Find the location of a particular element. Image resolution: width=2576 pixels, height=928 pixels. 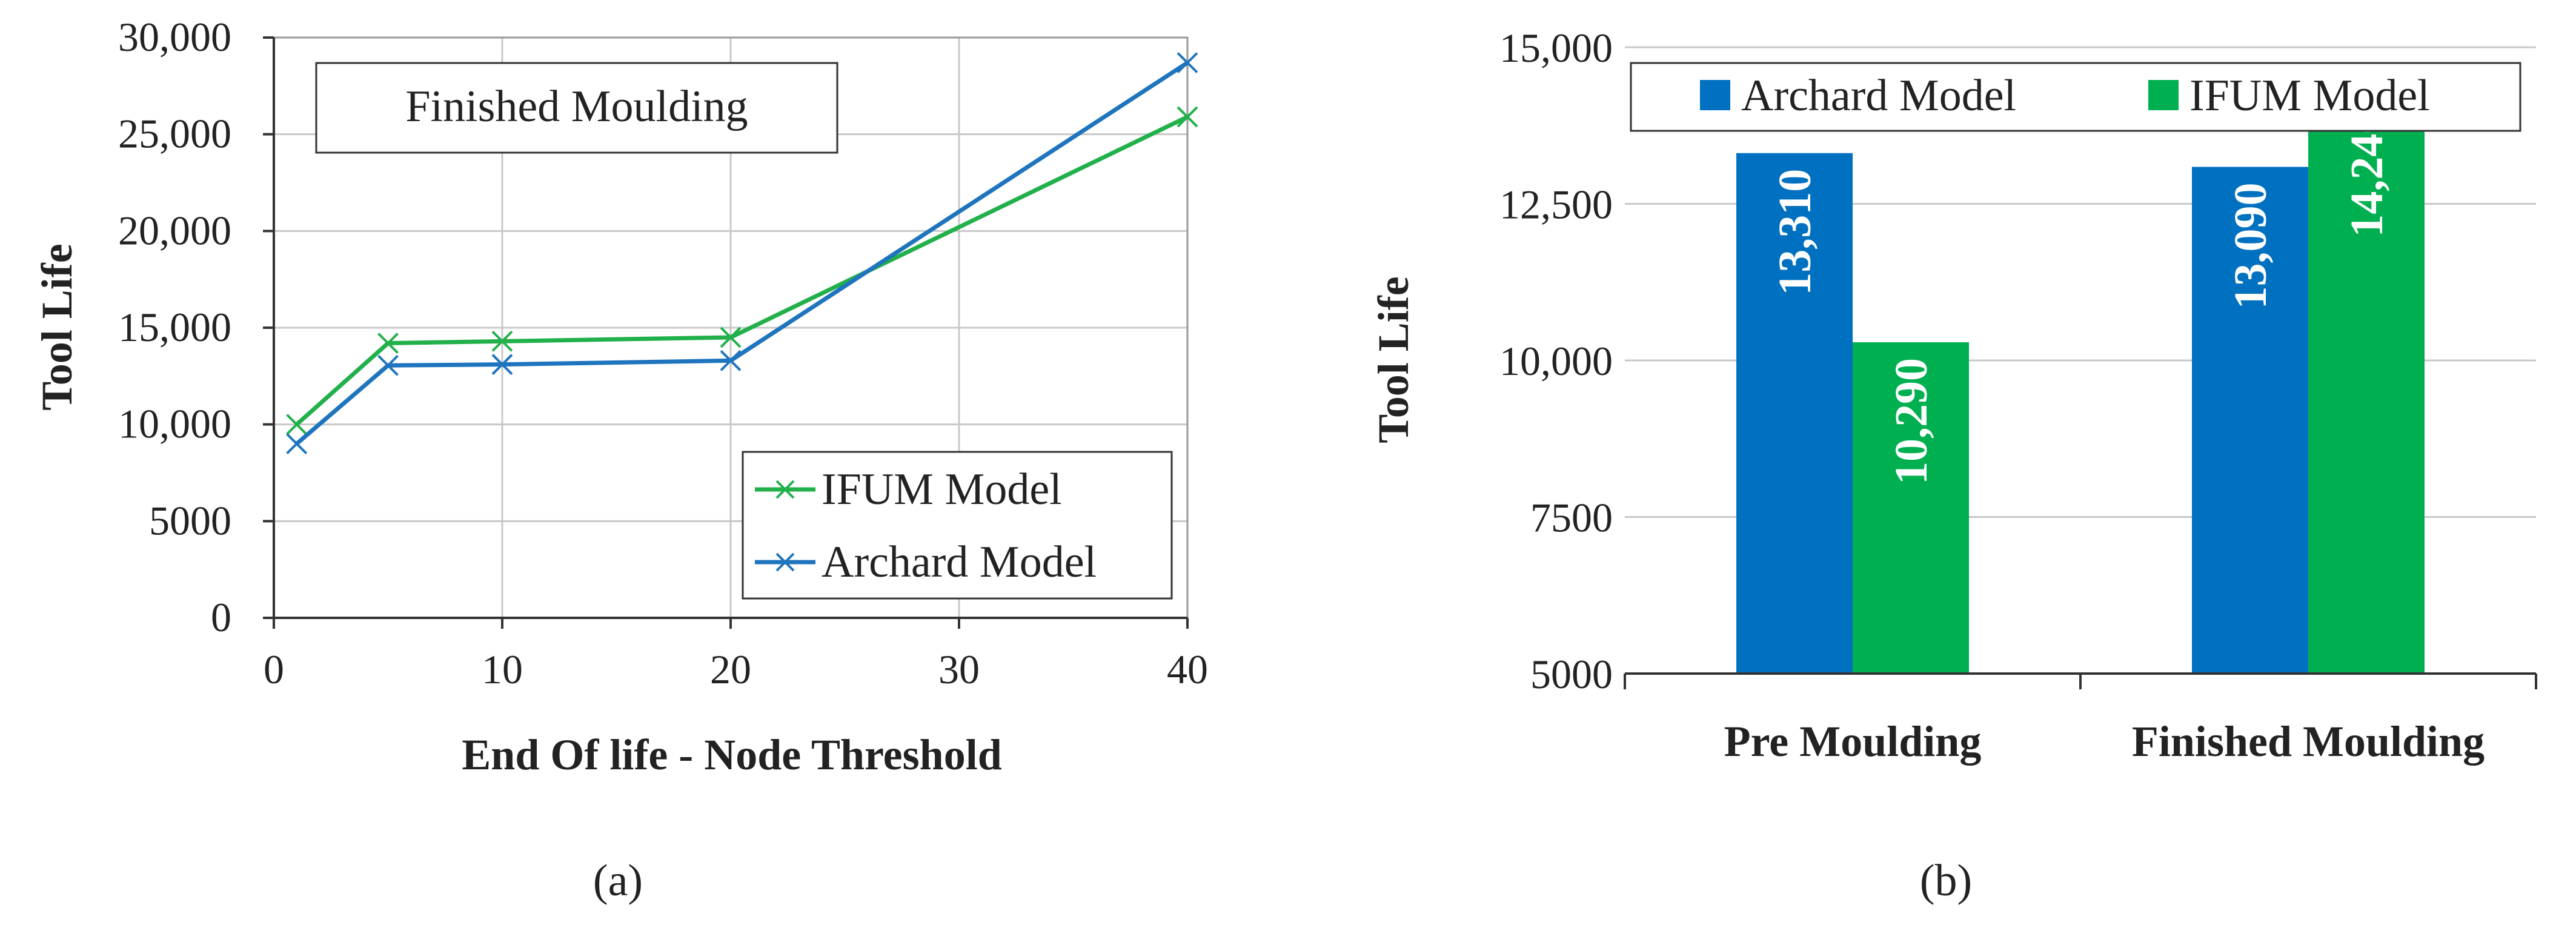

chart-a-y-tick-label: 20,000 is located at coordinates (174, 230).